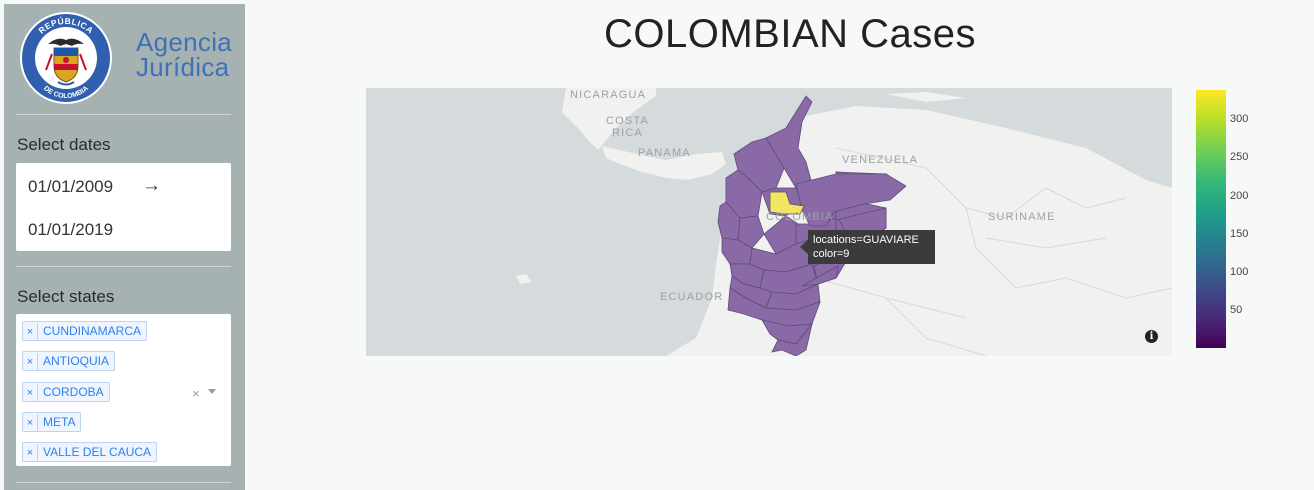 The image size is (1314, 490). Describe the element at coordinates (76, 361) in the screenshot. I see `state-chip-label: ANTIOQUIA` at that location.